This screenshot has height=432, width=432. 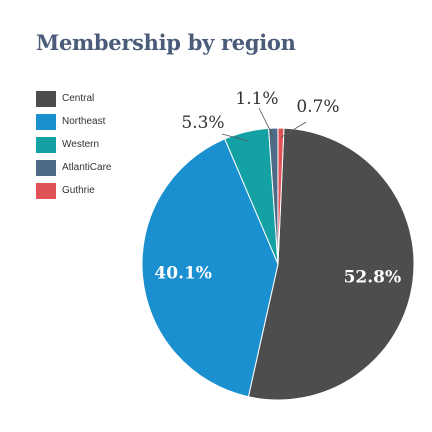 What do you see at coordinates (166, 42) in the screenshot?
I see `chart-title: Membership by region` at bounding box center [166, 42].